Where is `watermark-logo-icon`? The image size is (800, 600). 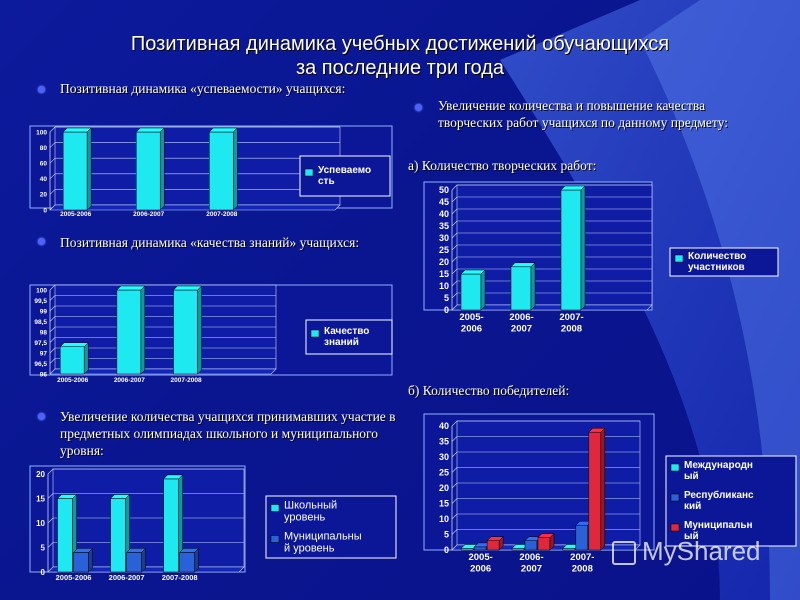 watermark-logo-icon is located at coordinates (624, 553).